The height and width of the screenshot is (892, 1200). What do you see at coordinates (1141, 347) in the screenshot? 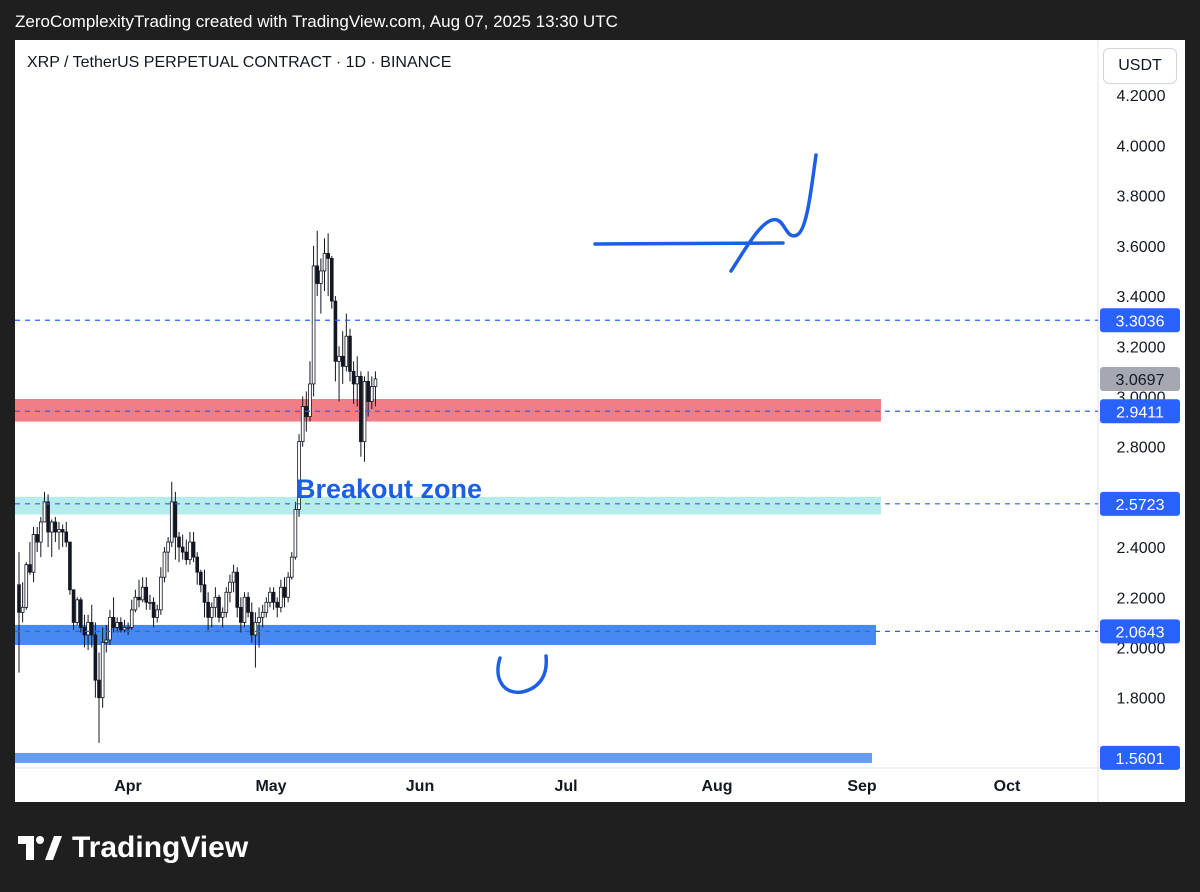
I see `y-tick-label: 3.2000` at bounding box center [1141, 347].